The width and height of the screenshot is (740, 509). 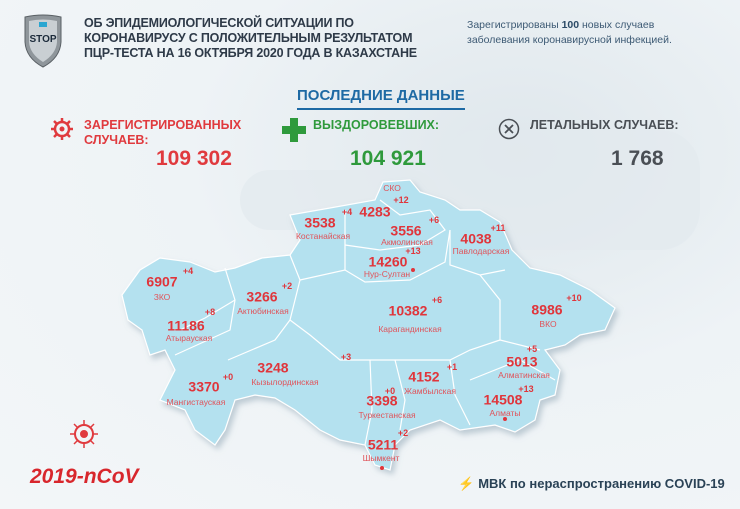 What do you see at coordinates (547, 309) in the screenshot?
I see `region-cases: 8986` at bounding box center [547, 309].